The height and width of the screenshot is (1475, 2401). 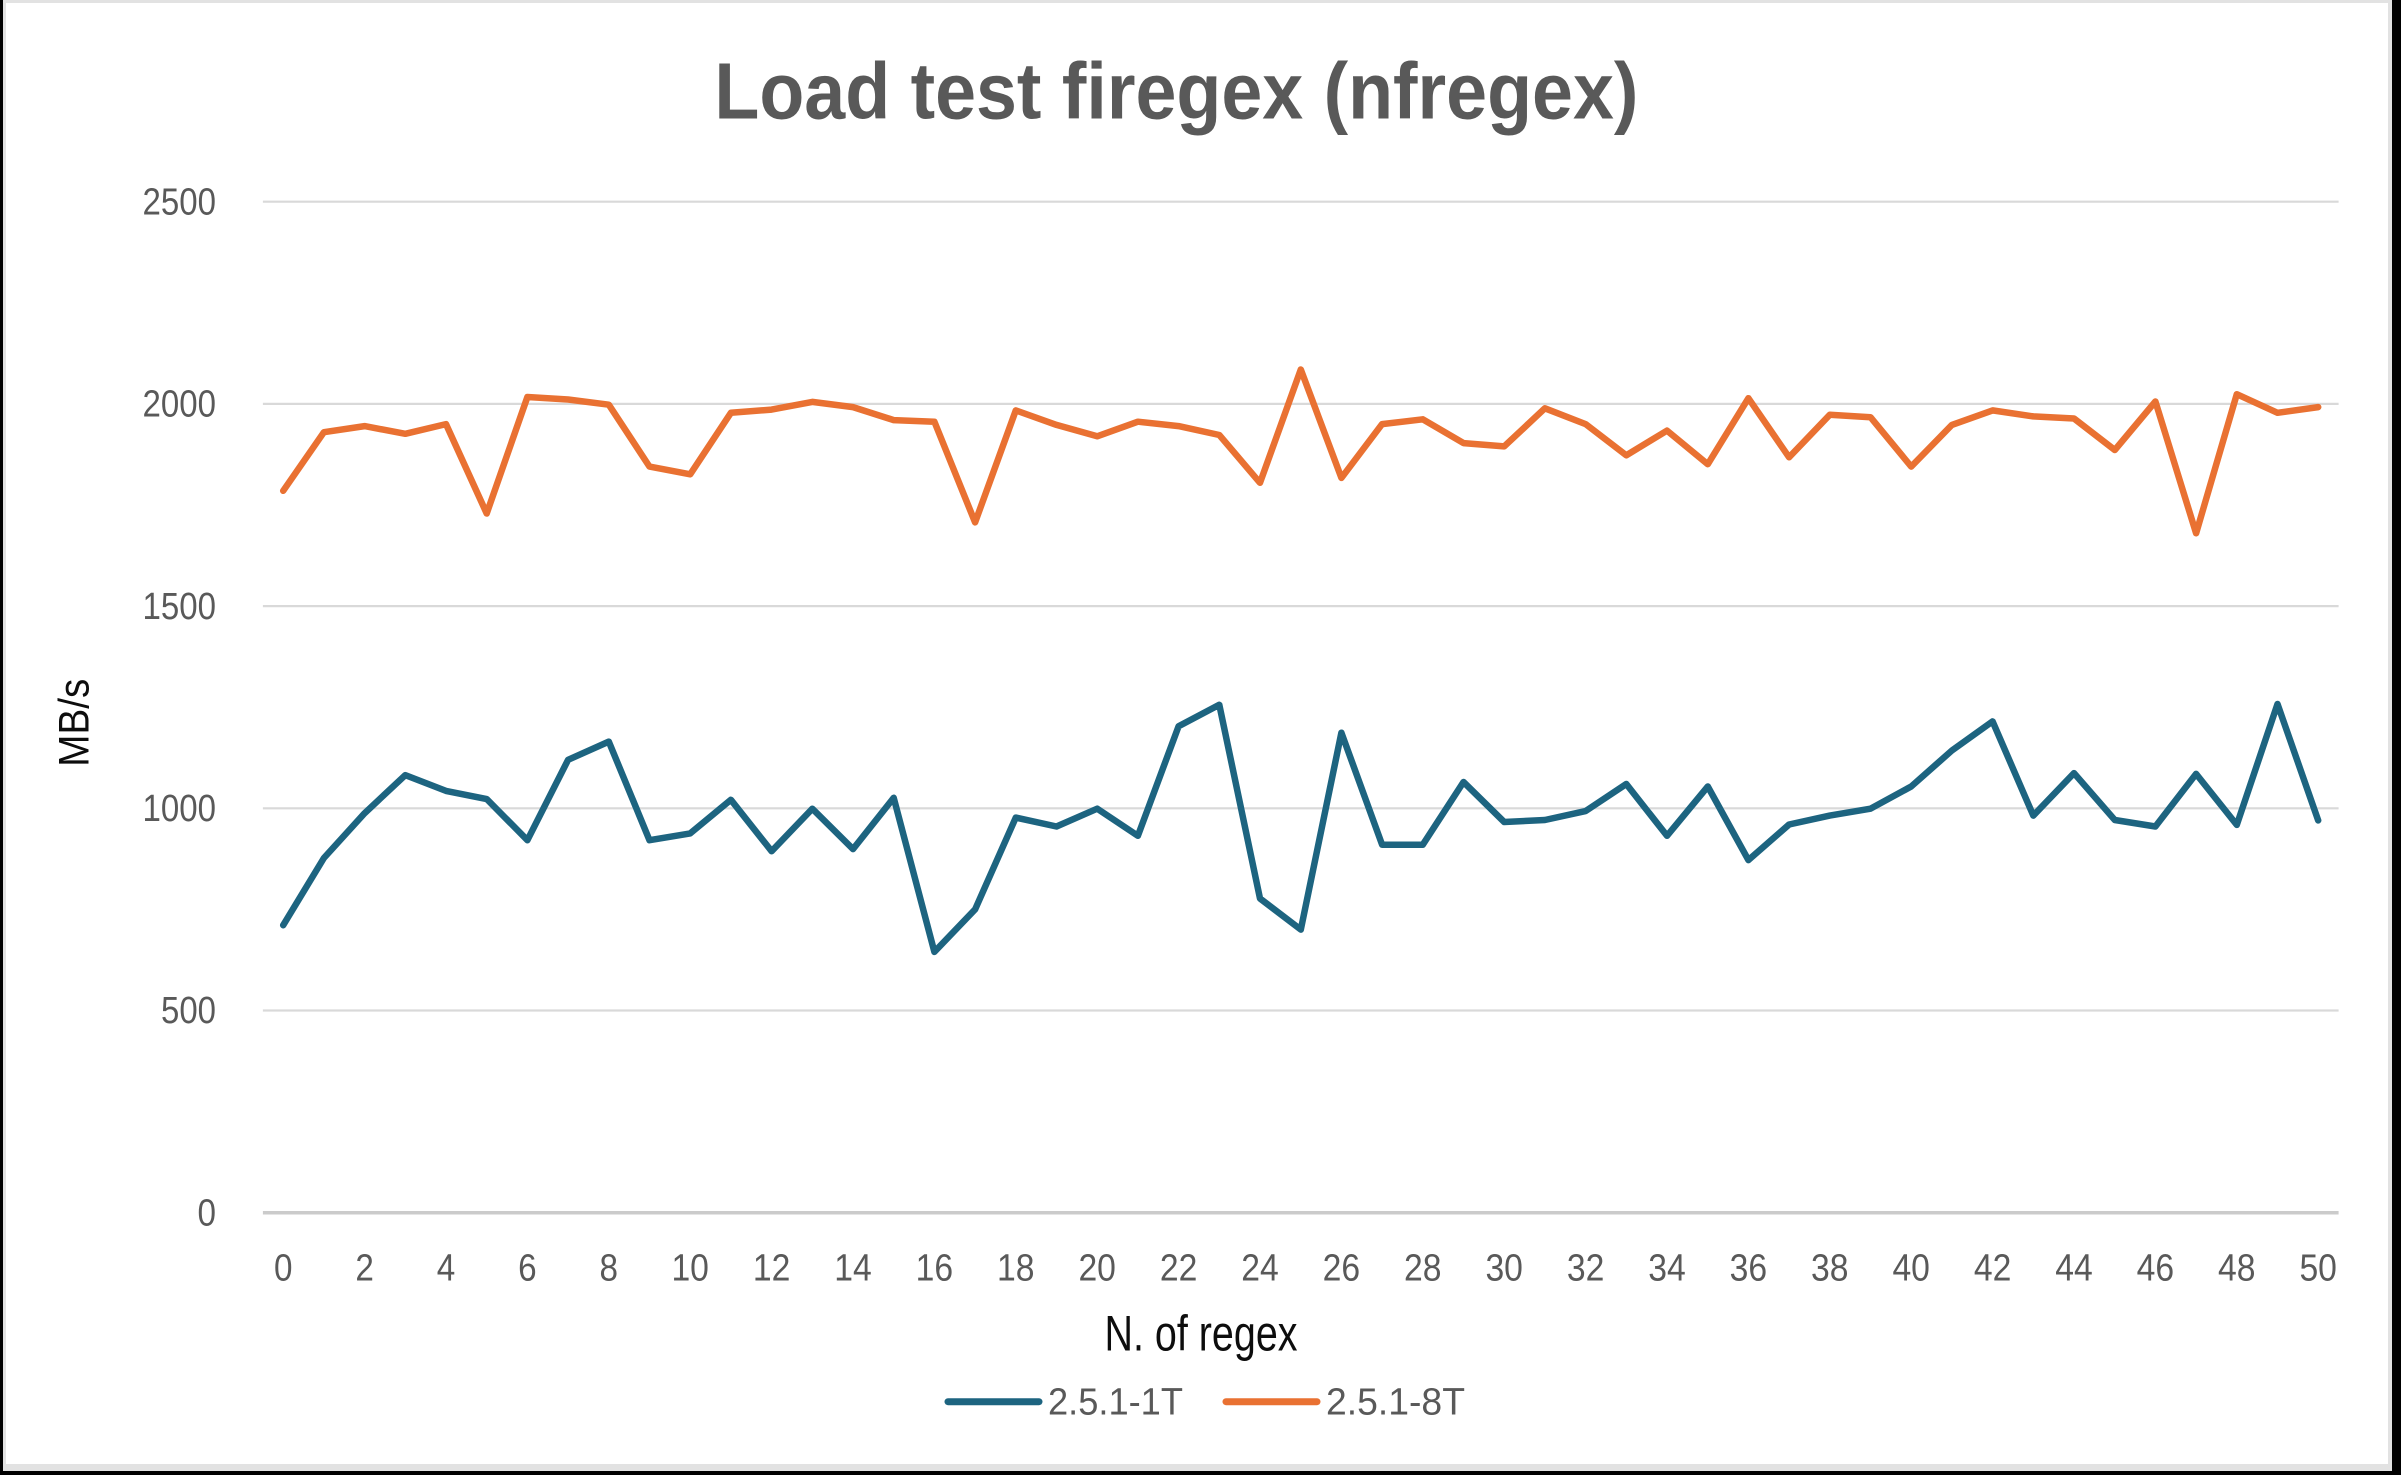 I want to click on svg-text: 12, so click(x=772, y=1268).